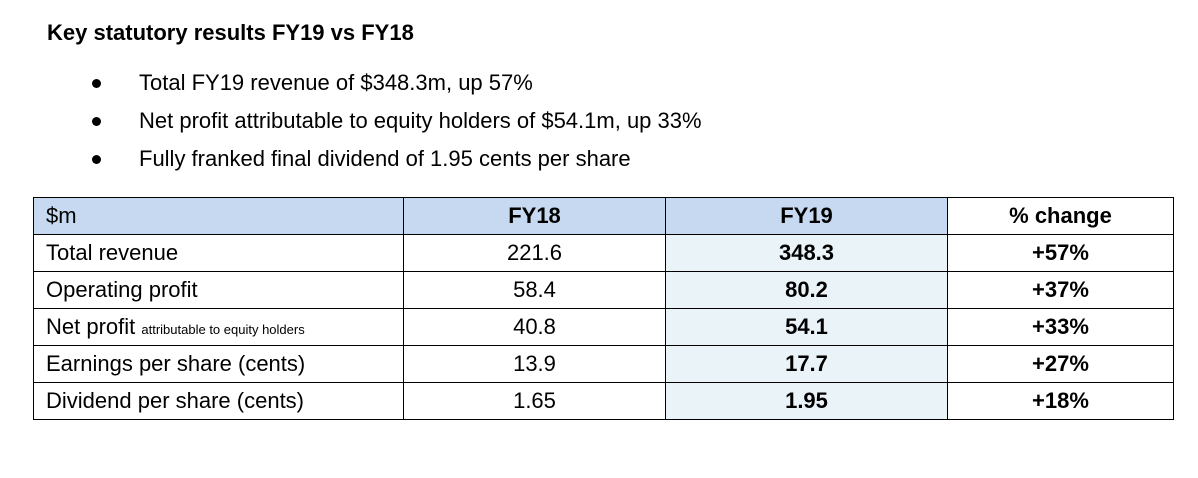 The width and height of the screenshot is (1198, 478). Describe the element at coordinates (175, 400) in the screenshot. I see `row-label-text: Dividend per share (cents)` at that location.